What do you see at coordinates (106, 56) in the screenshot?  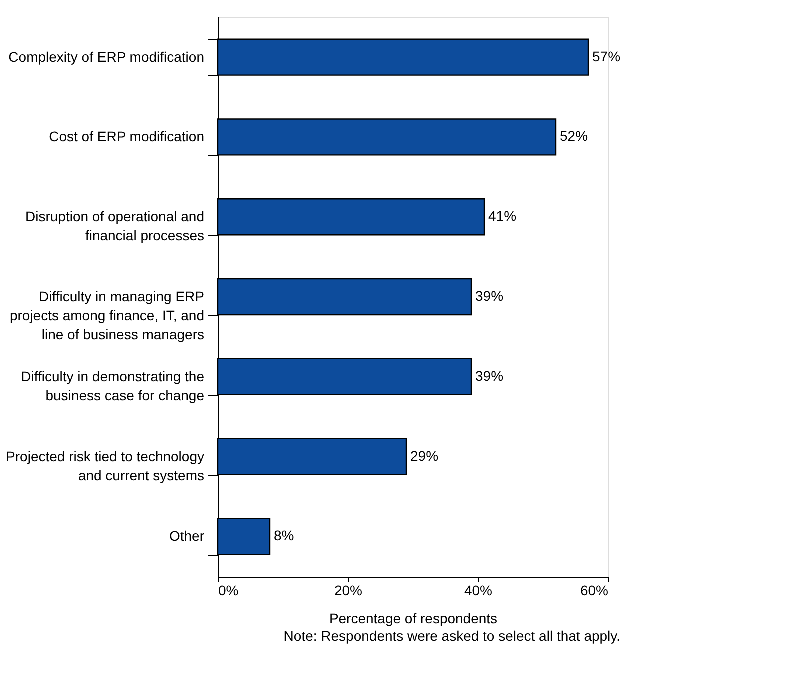 I see `y-tick-label: Complexity of ERP modification` at bounding box center [106, 56].